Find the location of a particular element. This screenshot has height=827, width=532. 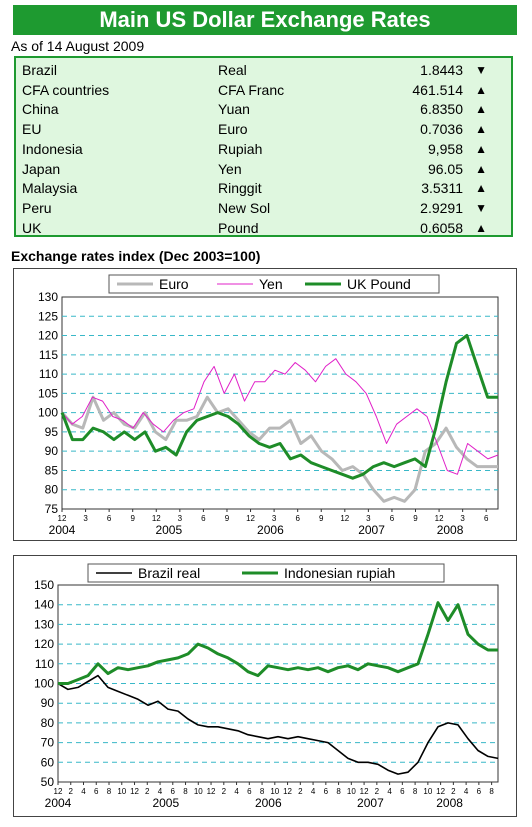

rate-currency: Ringgit is located at coordinates (240, 188).